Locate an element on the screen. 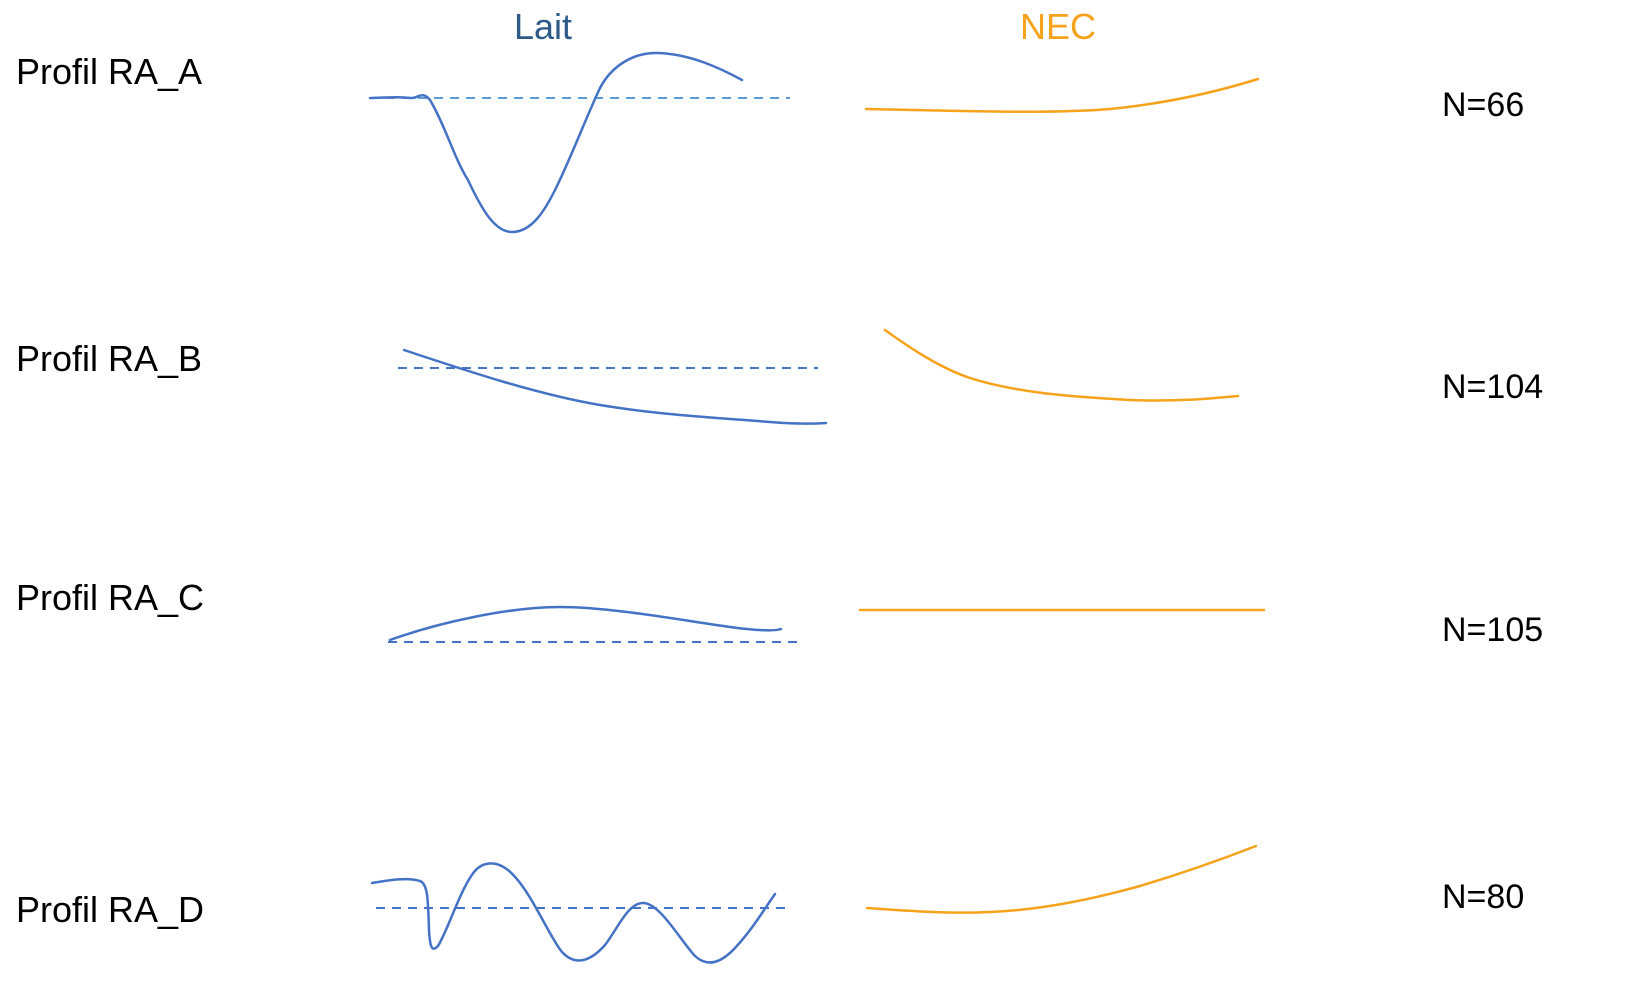 This screenshot has height=1008, width=1645. profile-count-c: N=105 is located at coordinates (1493, 630).